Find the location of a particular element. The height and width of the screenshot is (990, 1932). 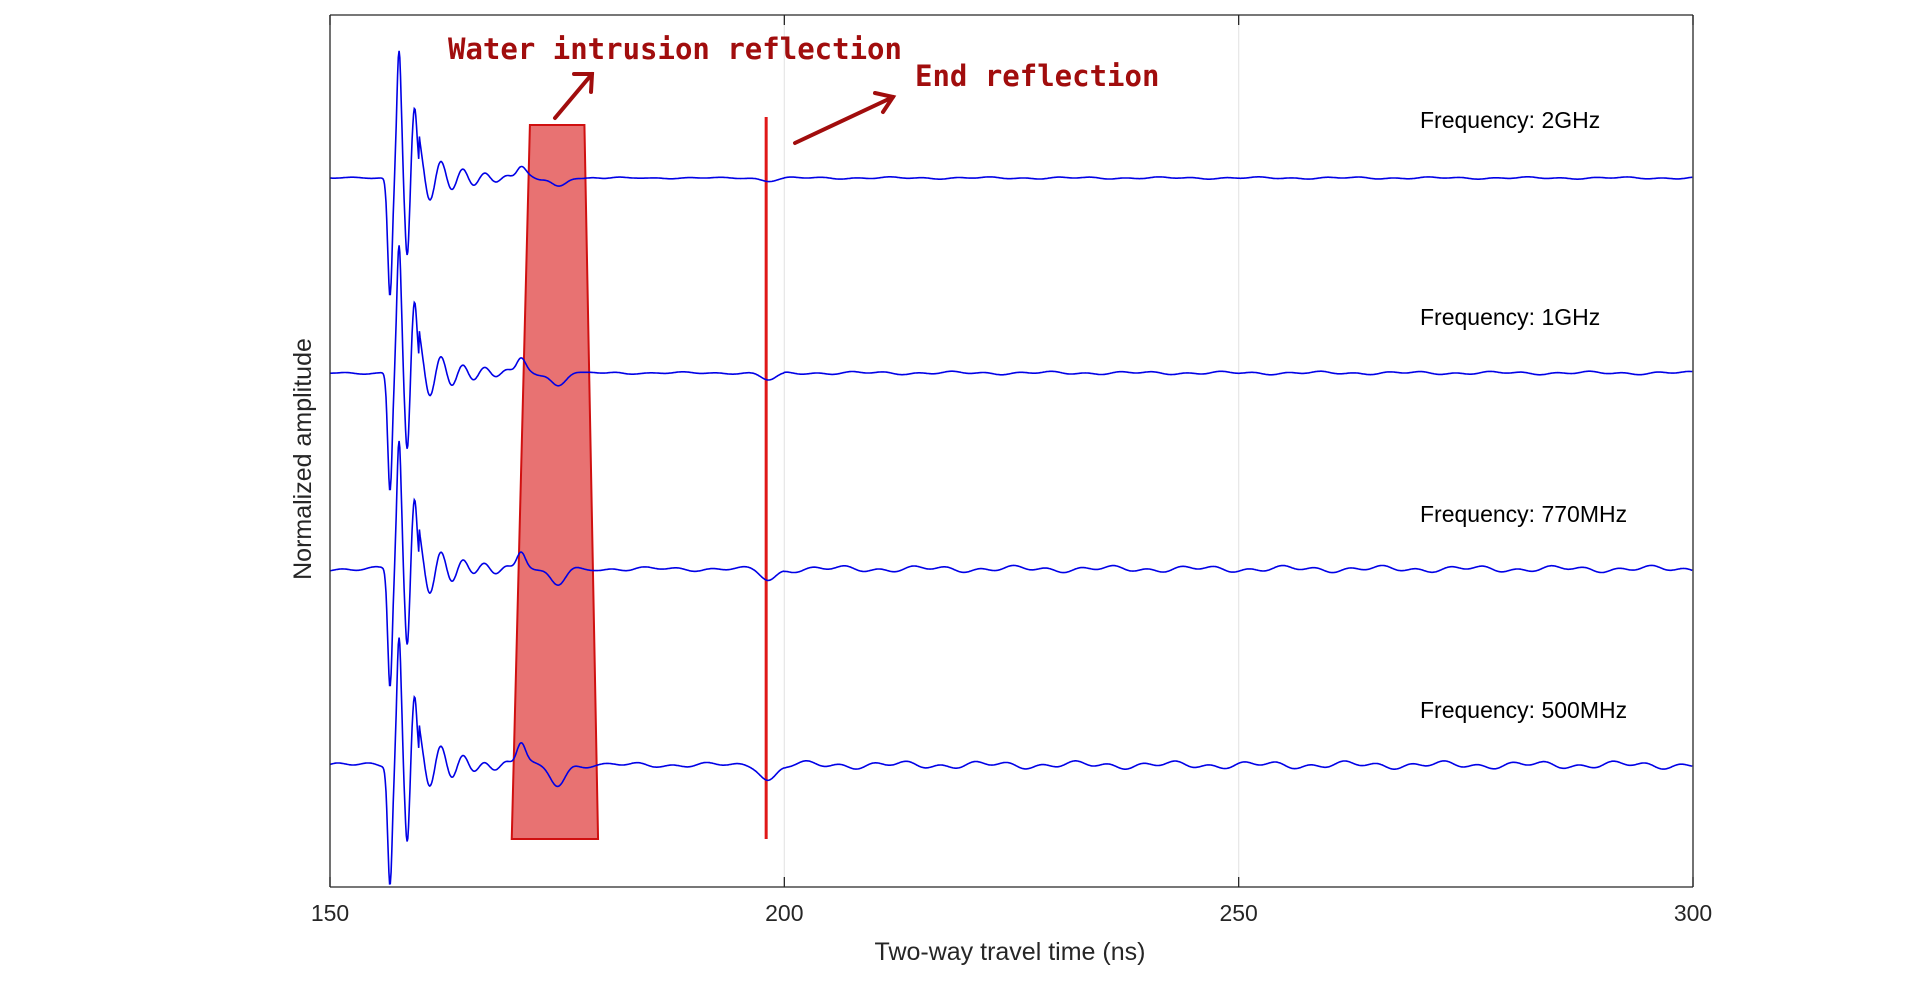

end-reflection-arrow-icon is located at coordinates (845, 118).